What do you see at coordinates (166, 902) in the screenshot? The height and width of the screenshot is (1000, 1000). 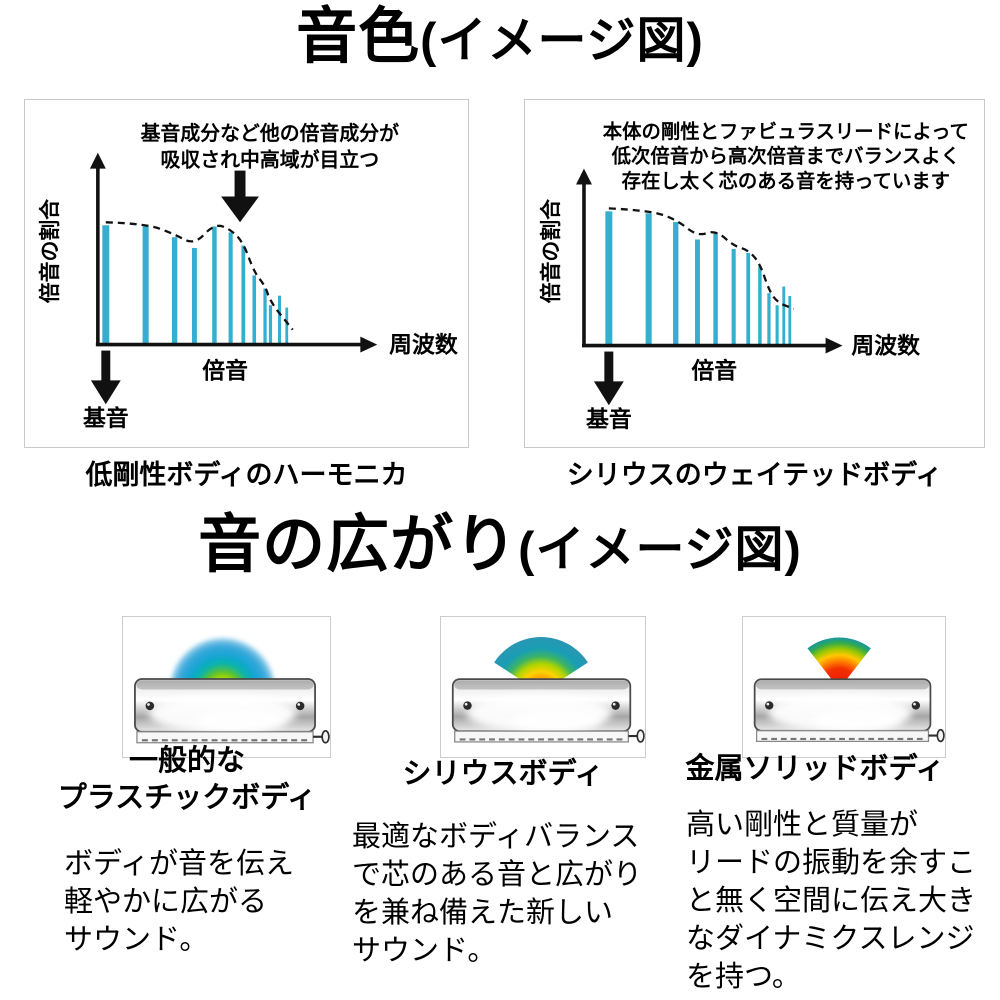 I see `text-line: 軽やかに広がる` at bounding box center [166, 902].